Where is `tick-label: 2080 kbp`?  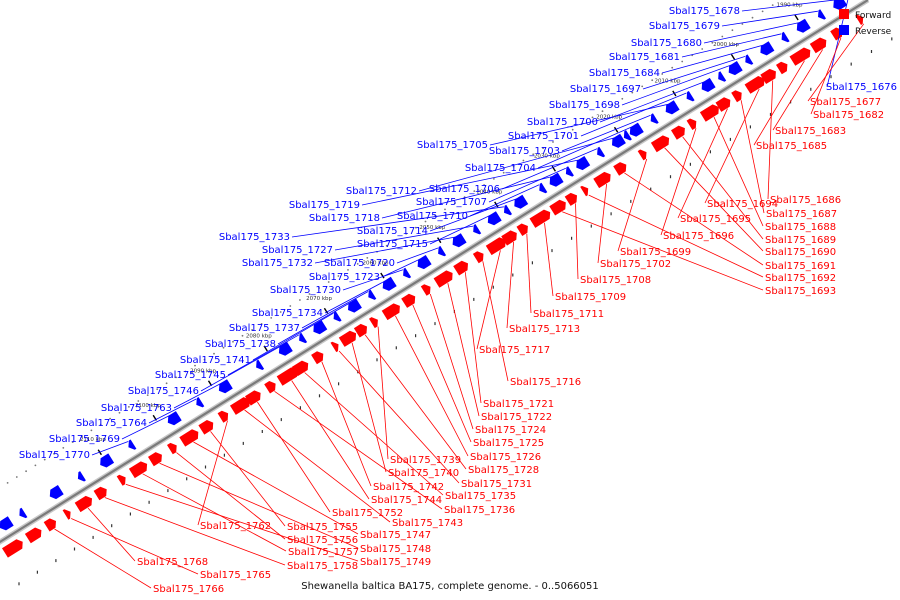
tick-label: 2080 kbp is located at coordinates (259, 337).